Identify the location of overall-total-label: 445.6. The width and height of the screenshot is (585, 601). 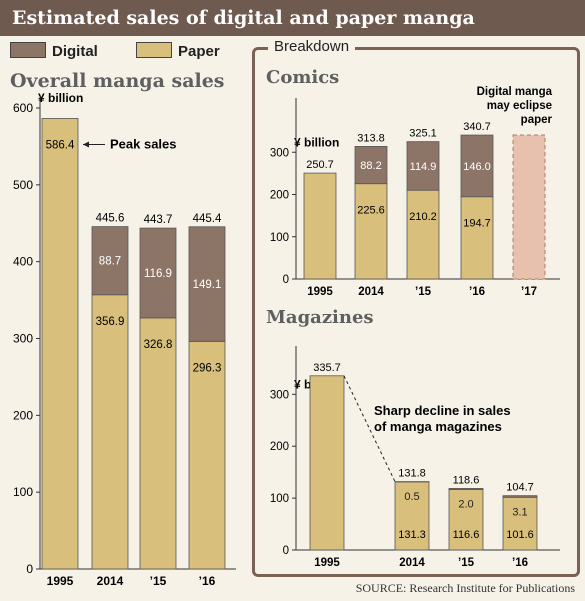
(110, 219).